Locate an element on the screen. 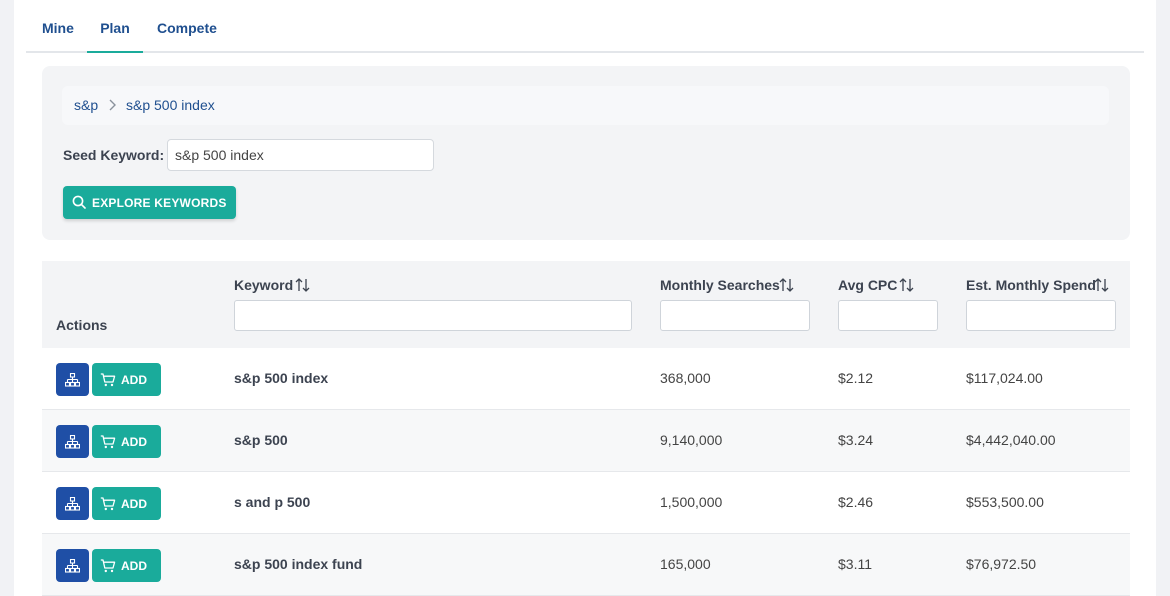 This screenshot has height=596, width=1170. explore-keywords-button: Explore Keywords is located at coordinates (149, 202).